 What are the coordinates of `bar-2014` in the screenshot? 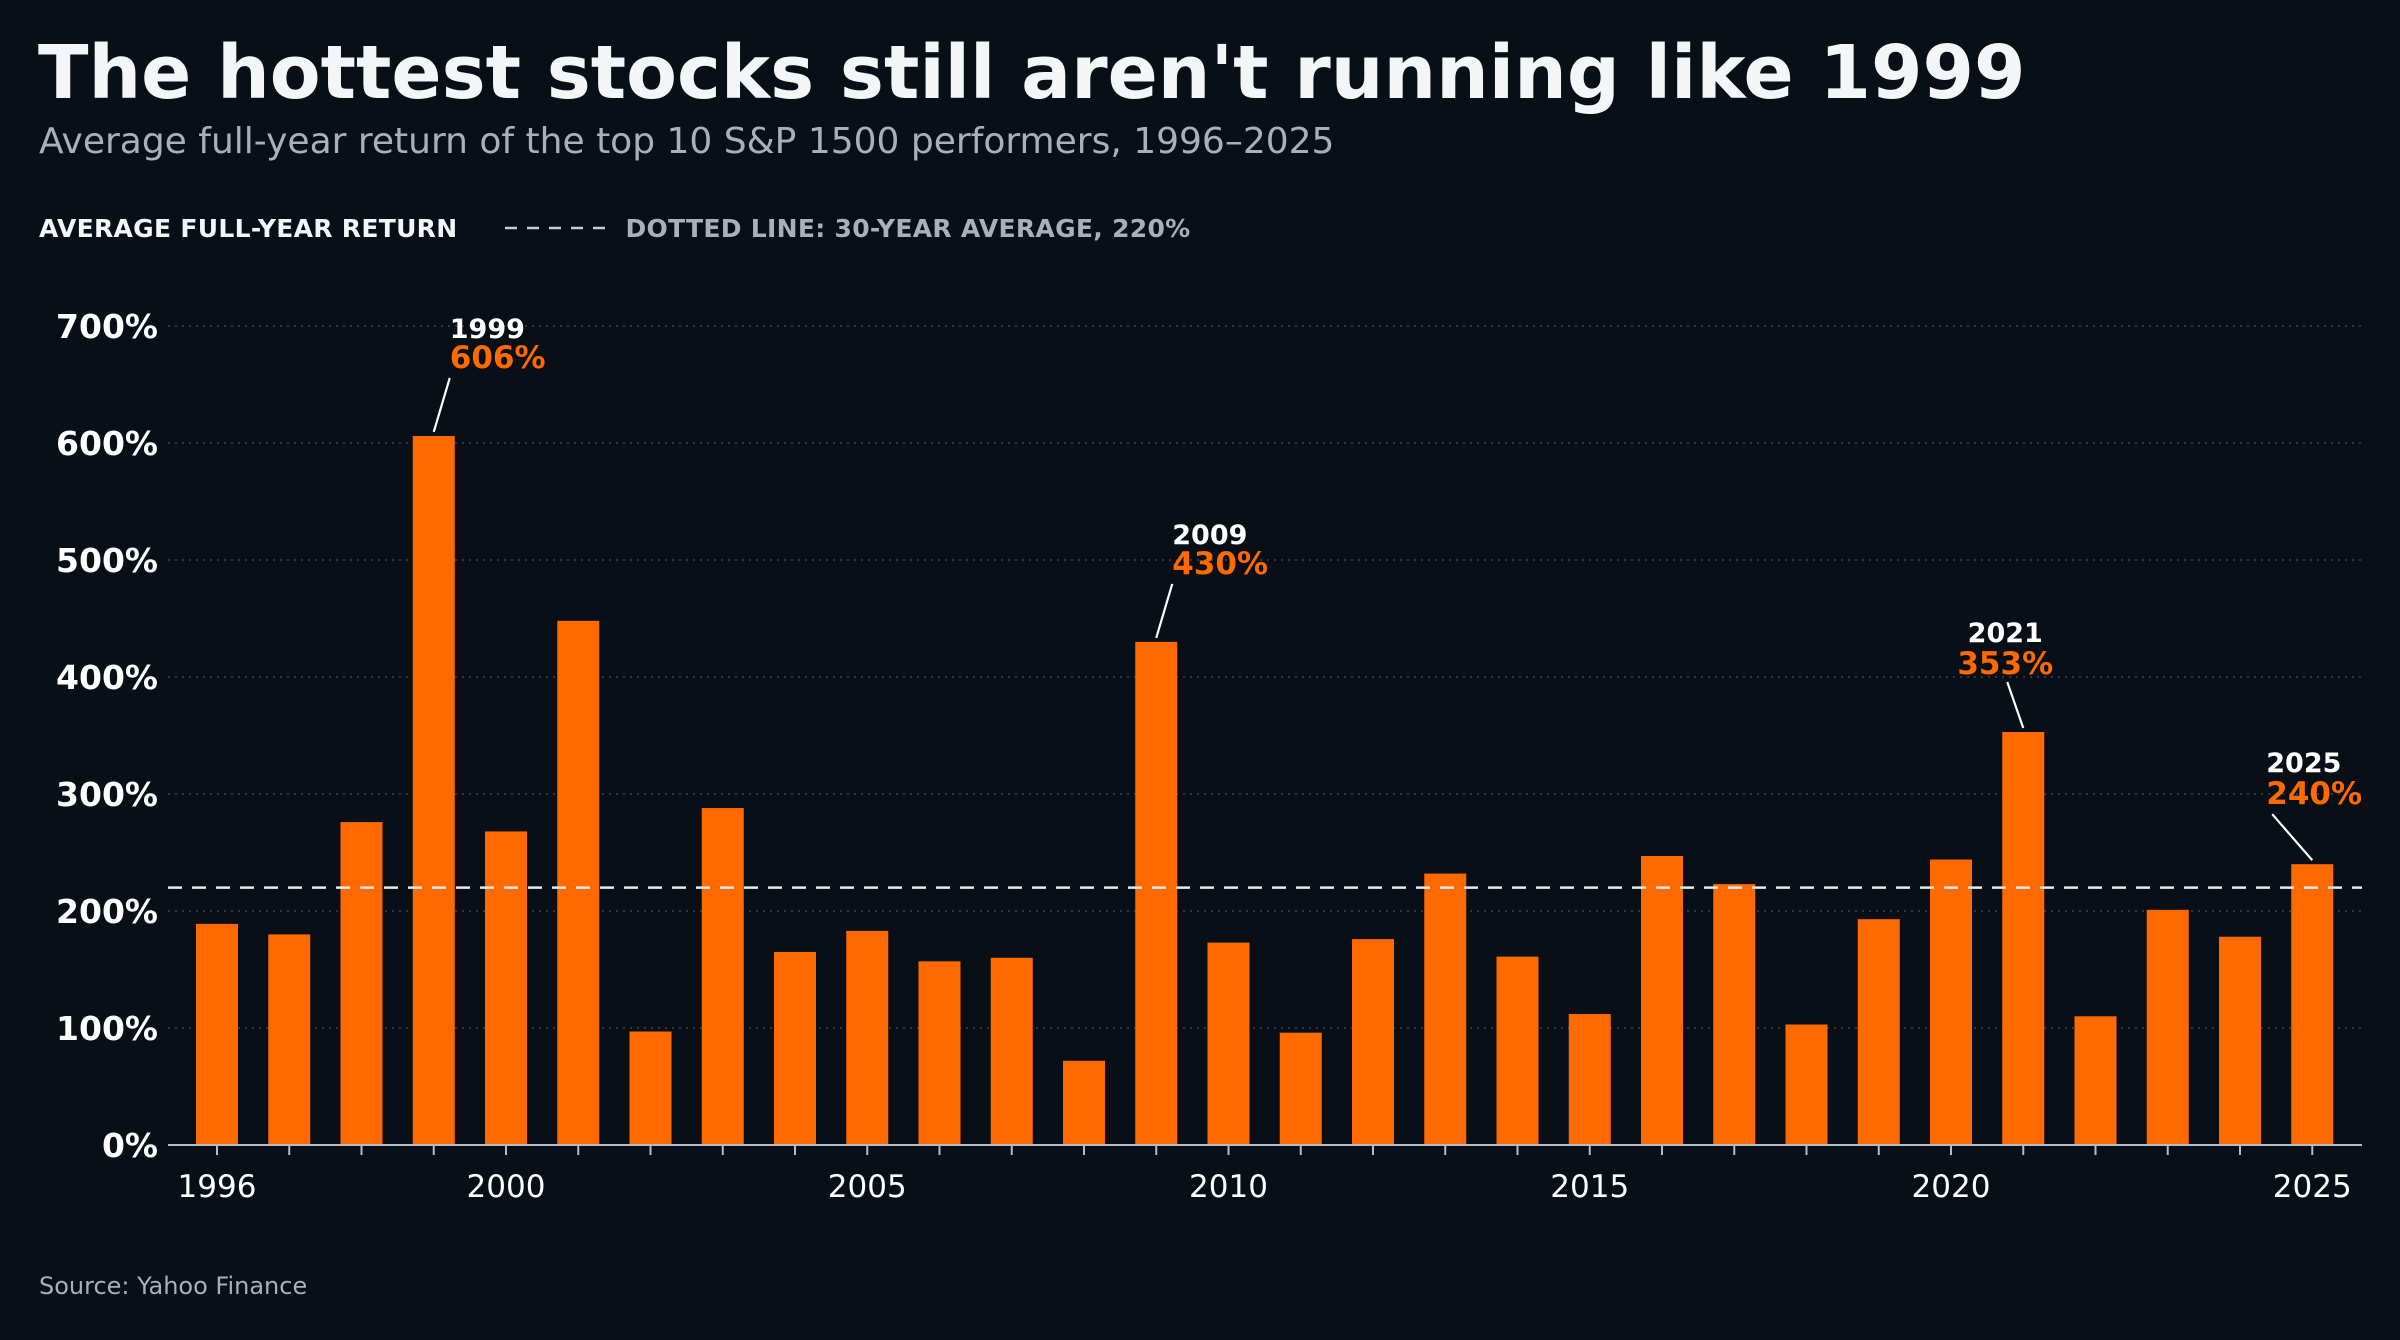 It's located at (1517, 1050).